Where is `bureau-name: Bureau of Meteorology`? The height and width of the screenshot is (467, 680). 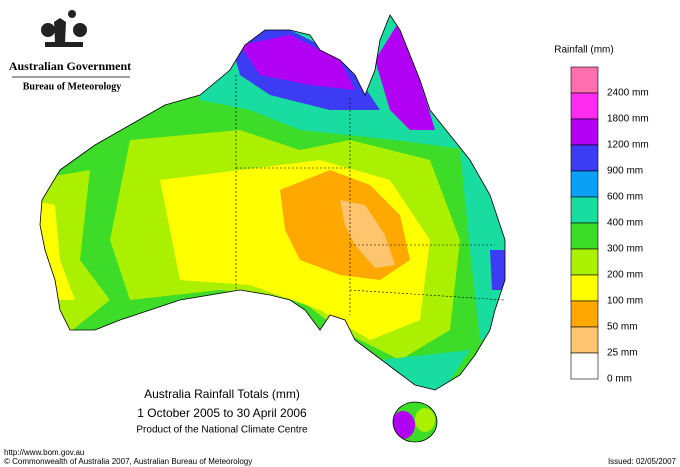
bureau-name: Bureau of Meteorology is located at coordinates (72, 86).